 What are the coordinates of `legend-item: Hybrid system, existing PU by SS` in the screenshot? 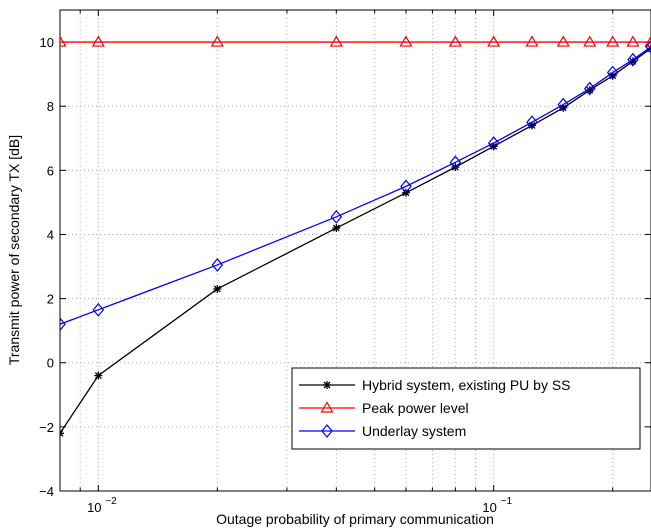 It's located at (435, 385).